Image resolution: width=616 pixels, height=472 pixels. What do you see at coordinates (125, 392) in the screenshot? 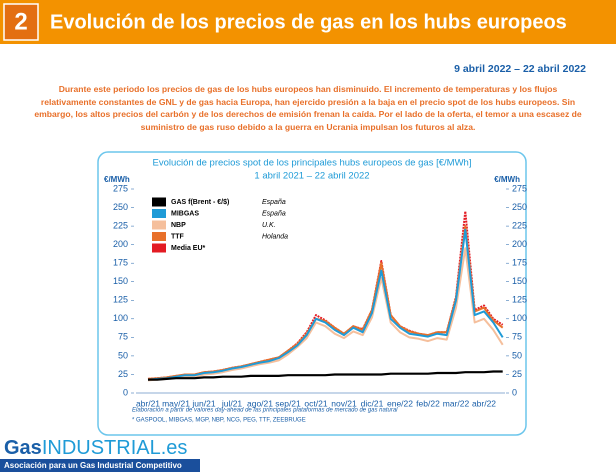
I see `y-tick-label: 0` at bounding box center [125, 392].